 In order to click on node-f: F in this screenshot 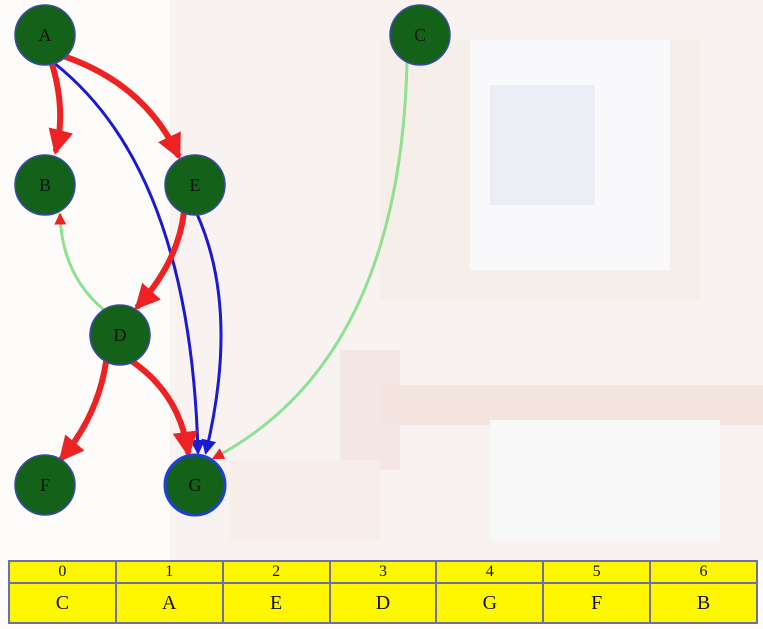, I will do `click(45, 485)`.